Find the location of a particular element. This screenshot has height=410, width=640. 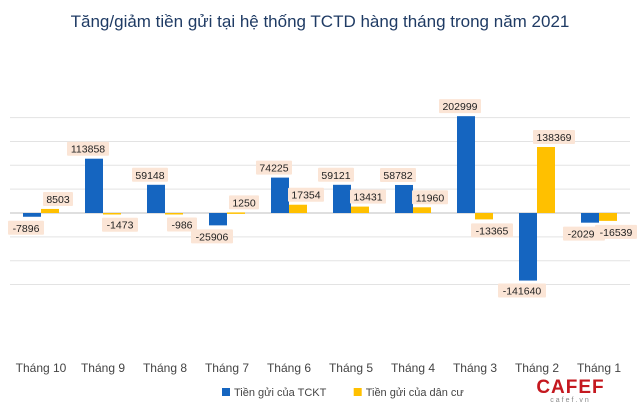

data-label: 11960 is located at coordinates (430, 198).